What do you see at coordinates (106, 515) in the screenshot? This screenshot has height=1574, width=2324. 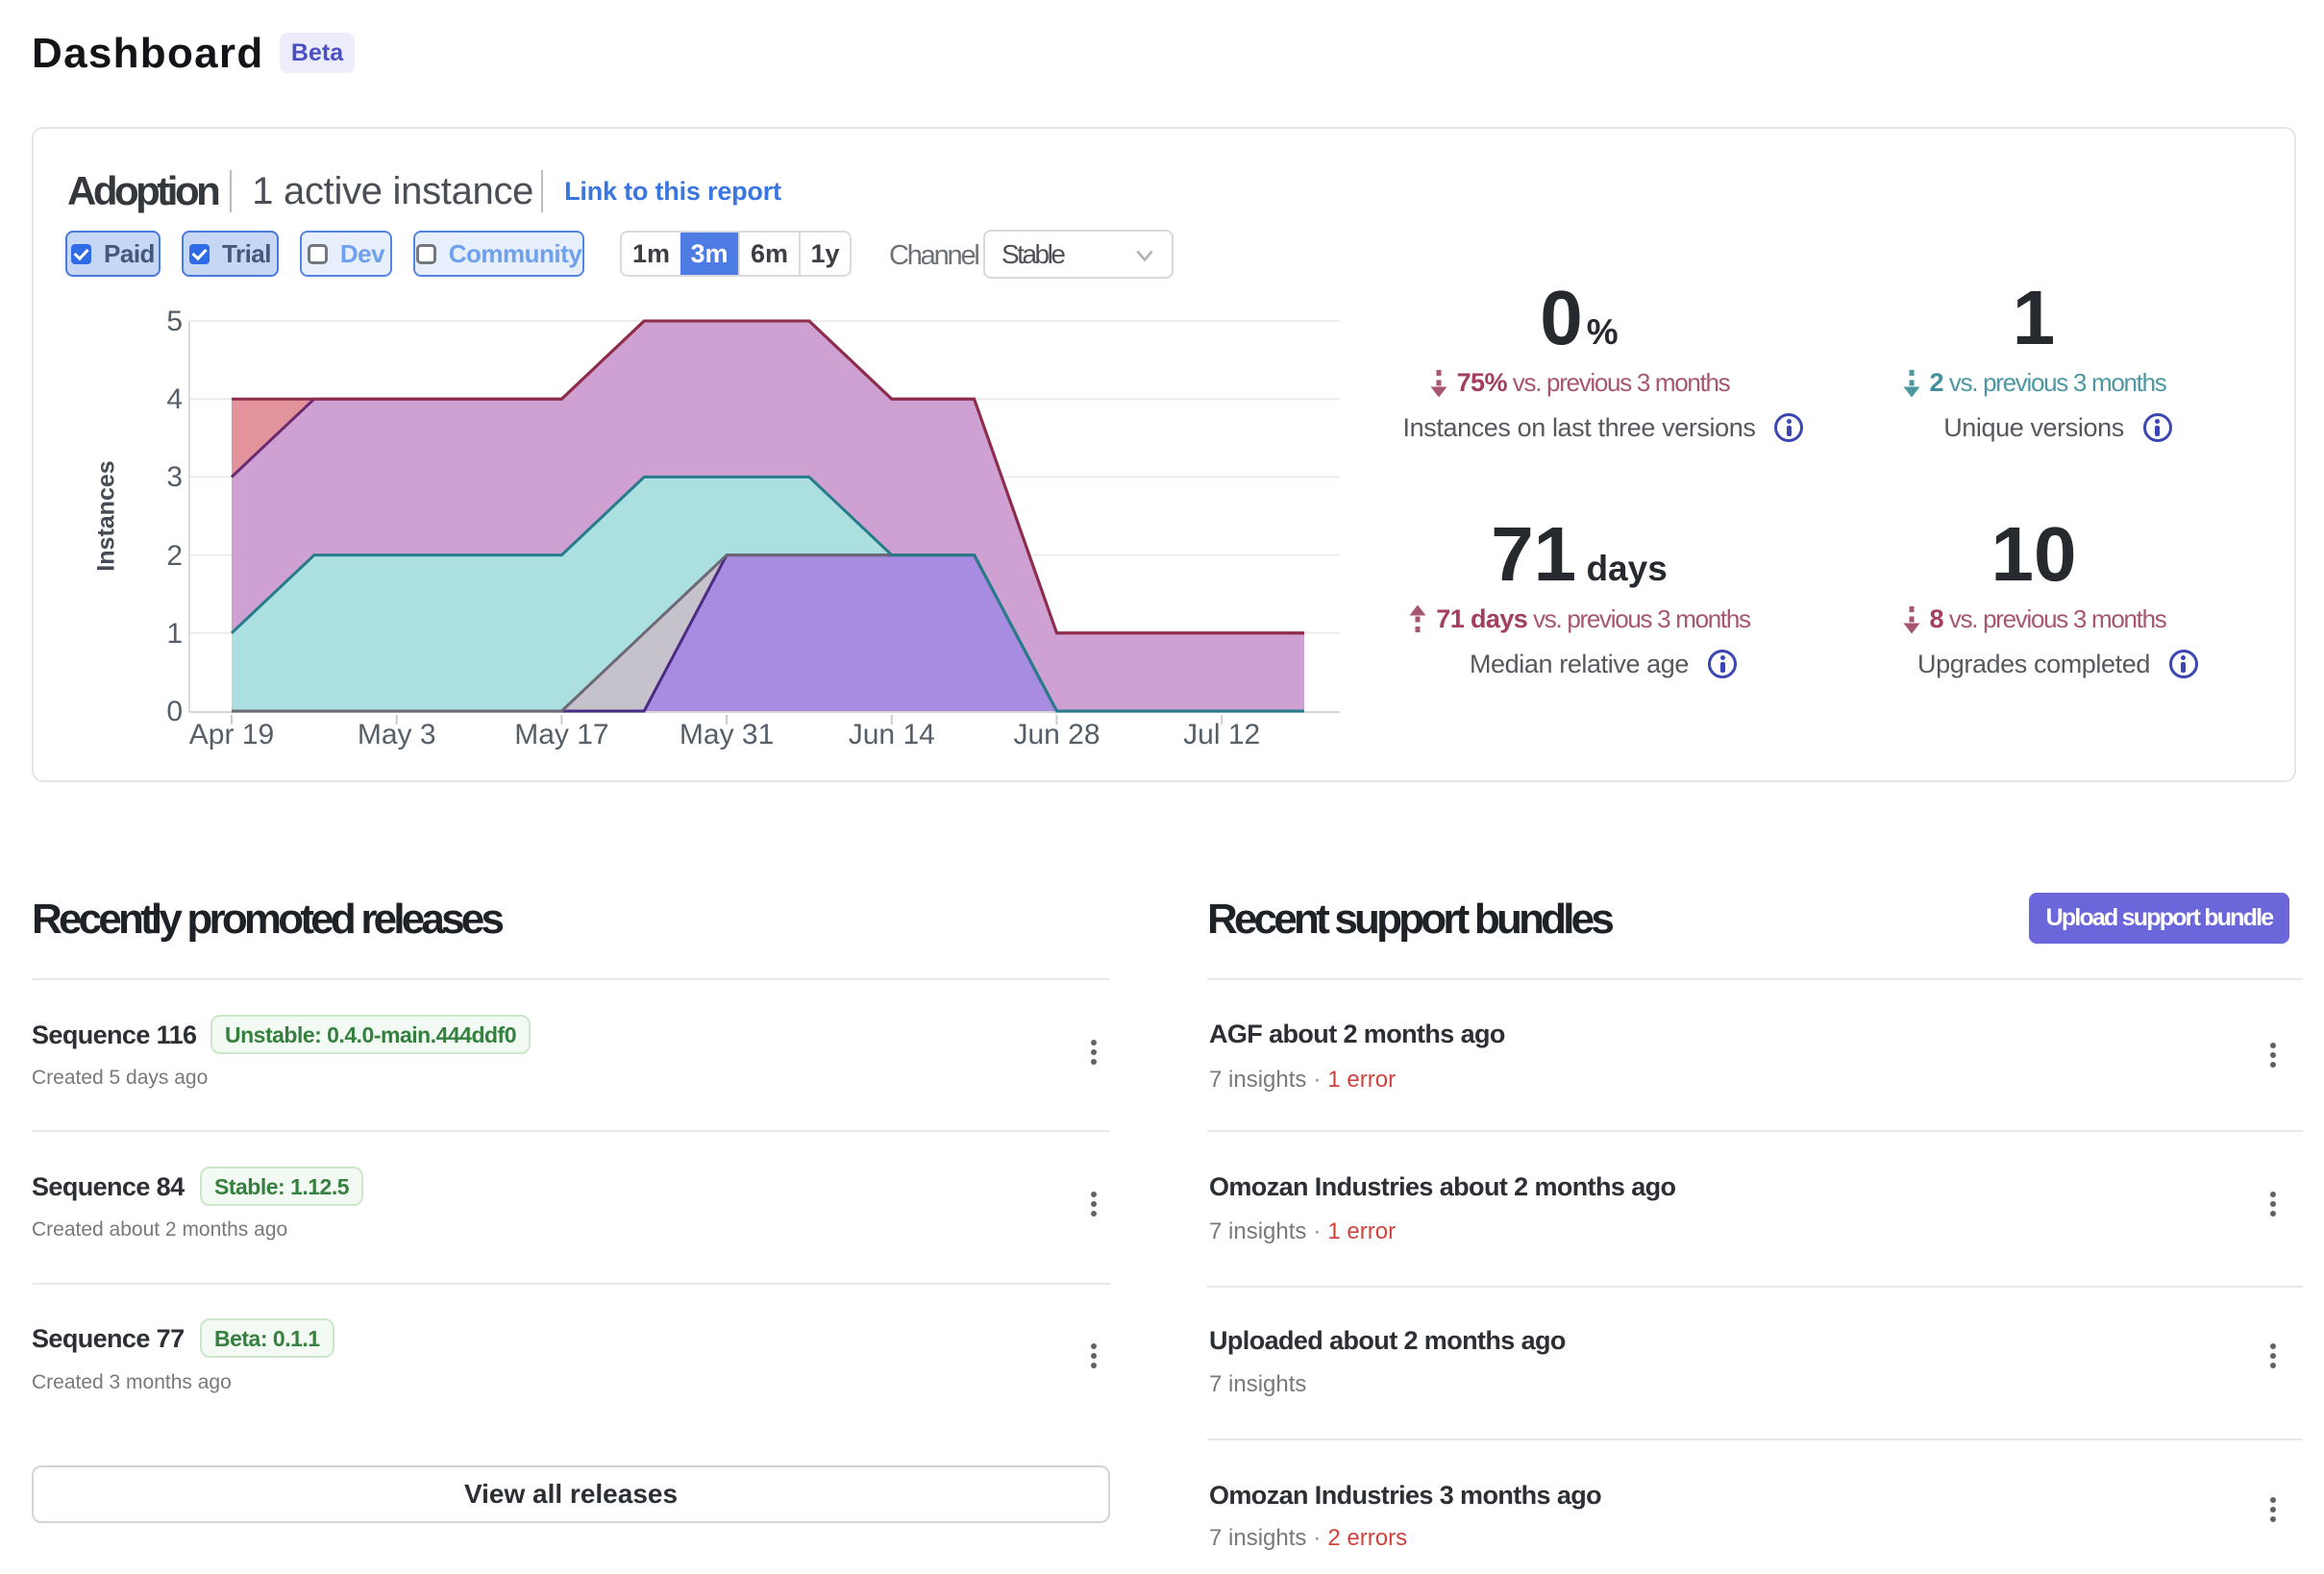 I see `svg-text: Instances` at bounding box center [106, 515].